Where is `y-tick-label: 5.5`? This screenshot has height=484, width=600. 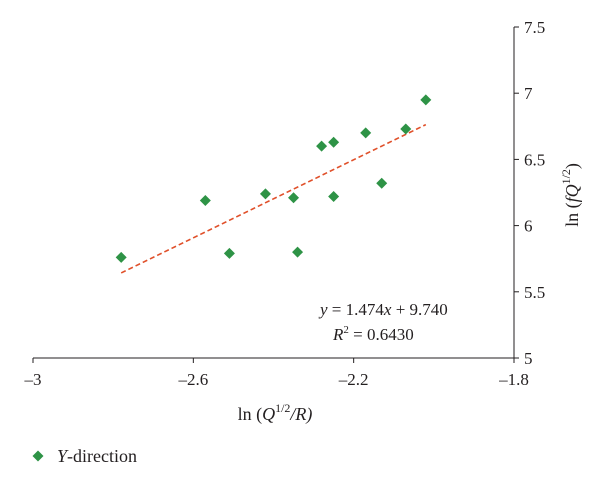
y-tick-label: 5.5 is located at coordinates (534, 292).